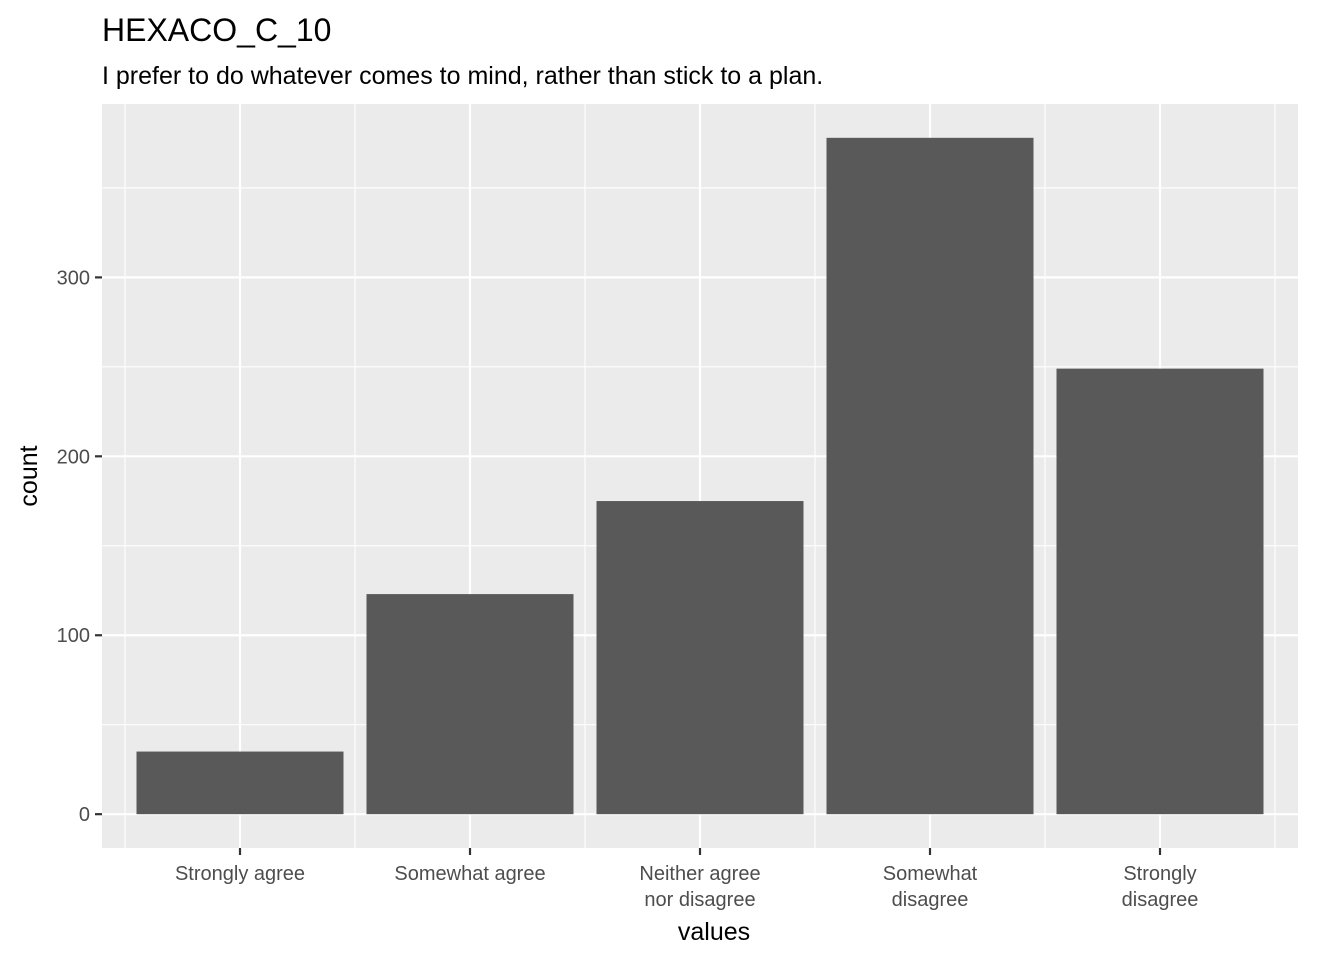 This screenshot has width=1344, height=960. Describe the element at coordinates (84, 815) in the screenshot. I see `y-tick-label: 0` at that location.